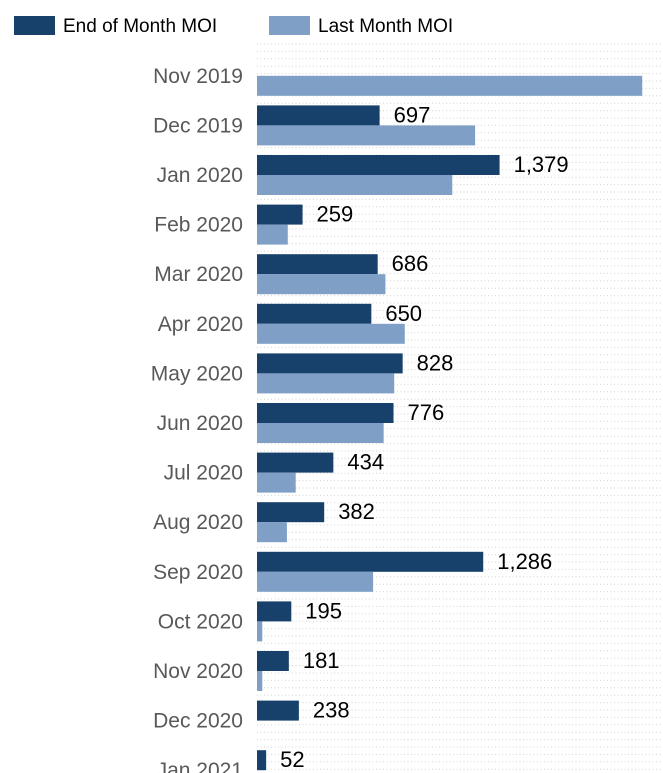 The height and width of the screenshot is (773, 663). I want to click on category-label: Aug 2020, so click(198, 522).